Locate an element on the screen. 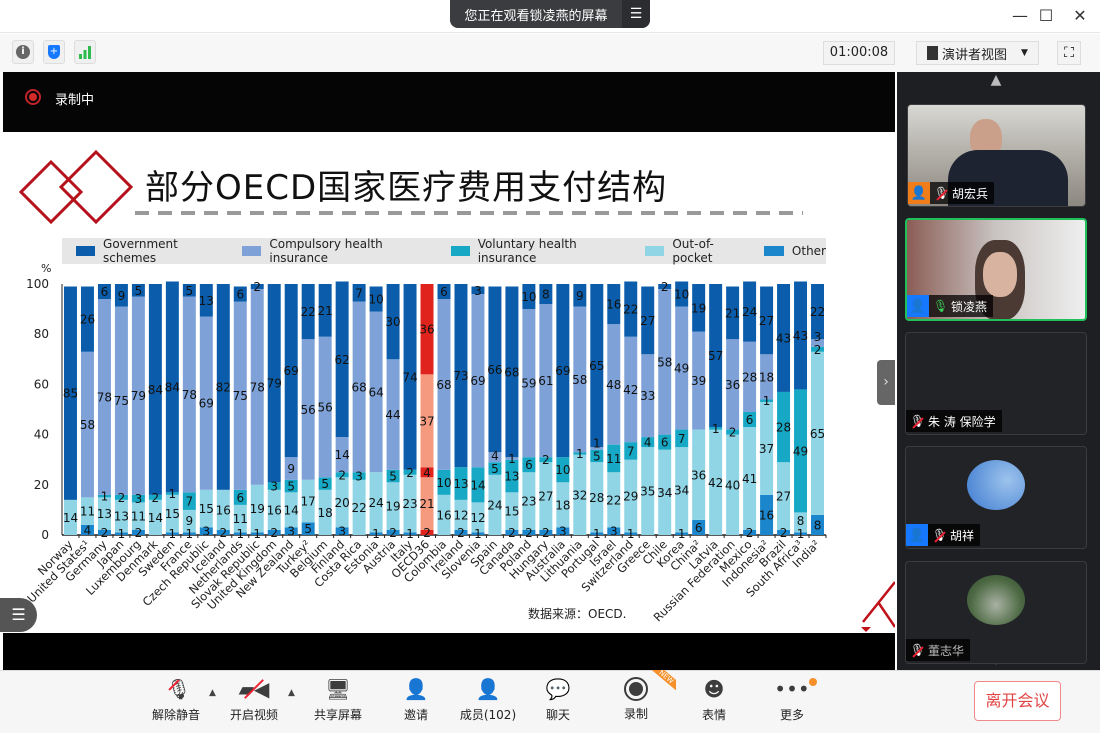  minimize-button: — is located at coordinates (1020, 15).